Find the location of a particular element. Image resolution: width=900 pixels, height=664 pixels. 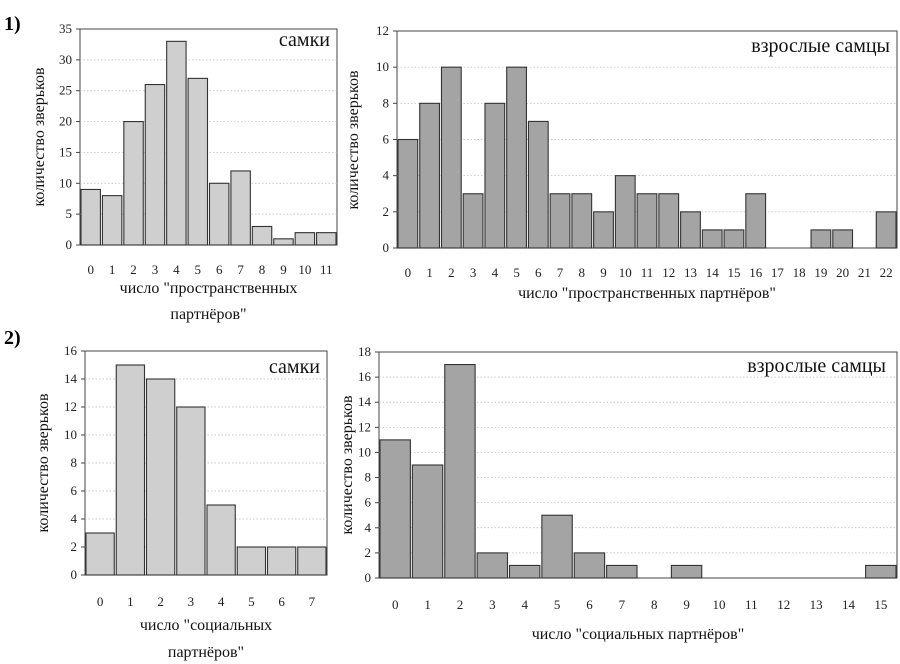

x-tick-label: 15 is located at coordinates (880, 604).